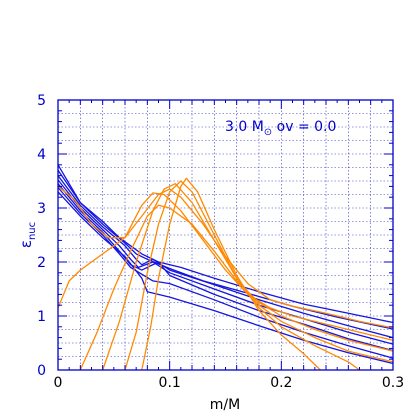 The image size is (415, 415). Describe the element at coordinates (225, 405) in the screenshot. I see `x-axis-label: m/M` at that location.